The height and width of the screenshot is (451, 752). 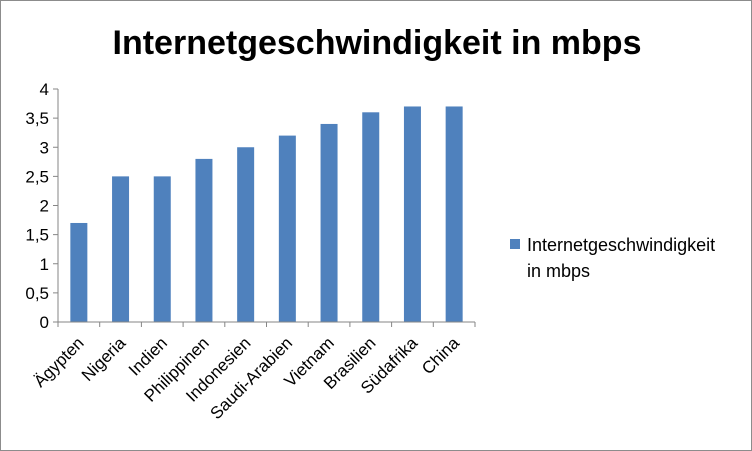 What do you see at coordinates (104, 359) in the screenshot?
I see `x-tick-label: Nigeria` at bounding box center [104, 359].